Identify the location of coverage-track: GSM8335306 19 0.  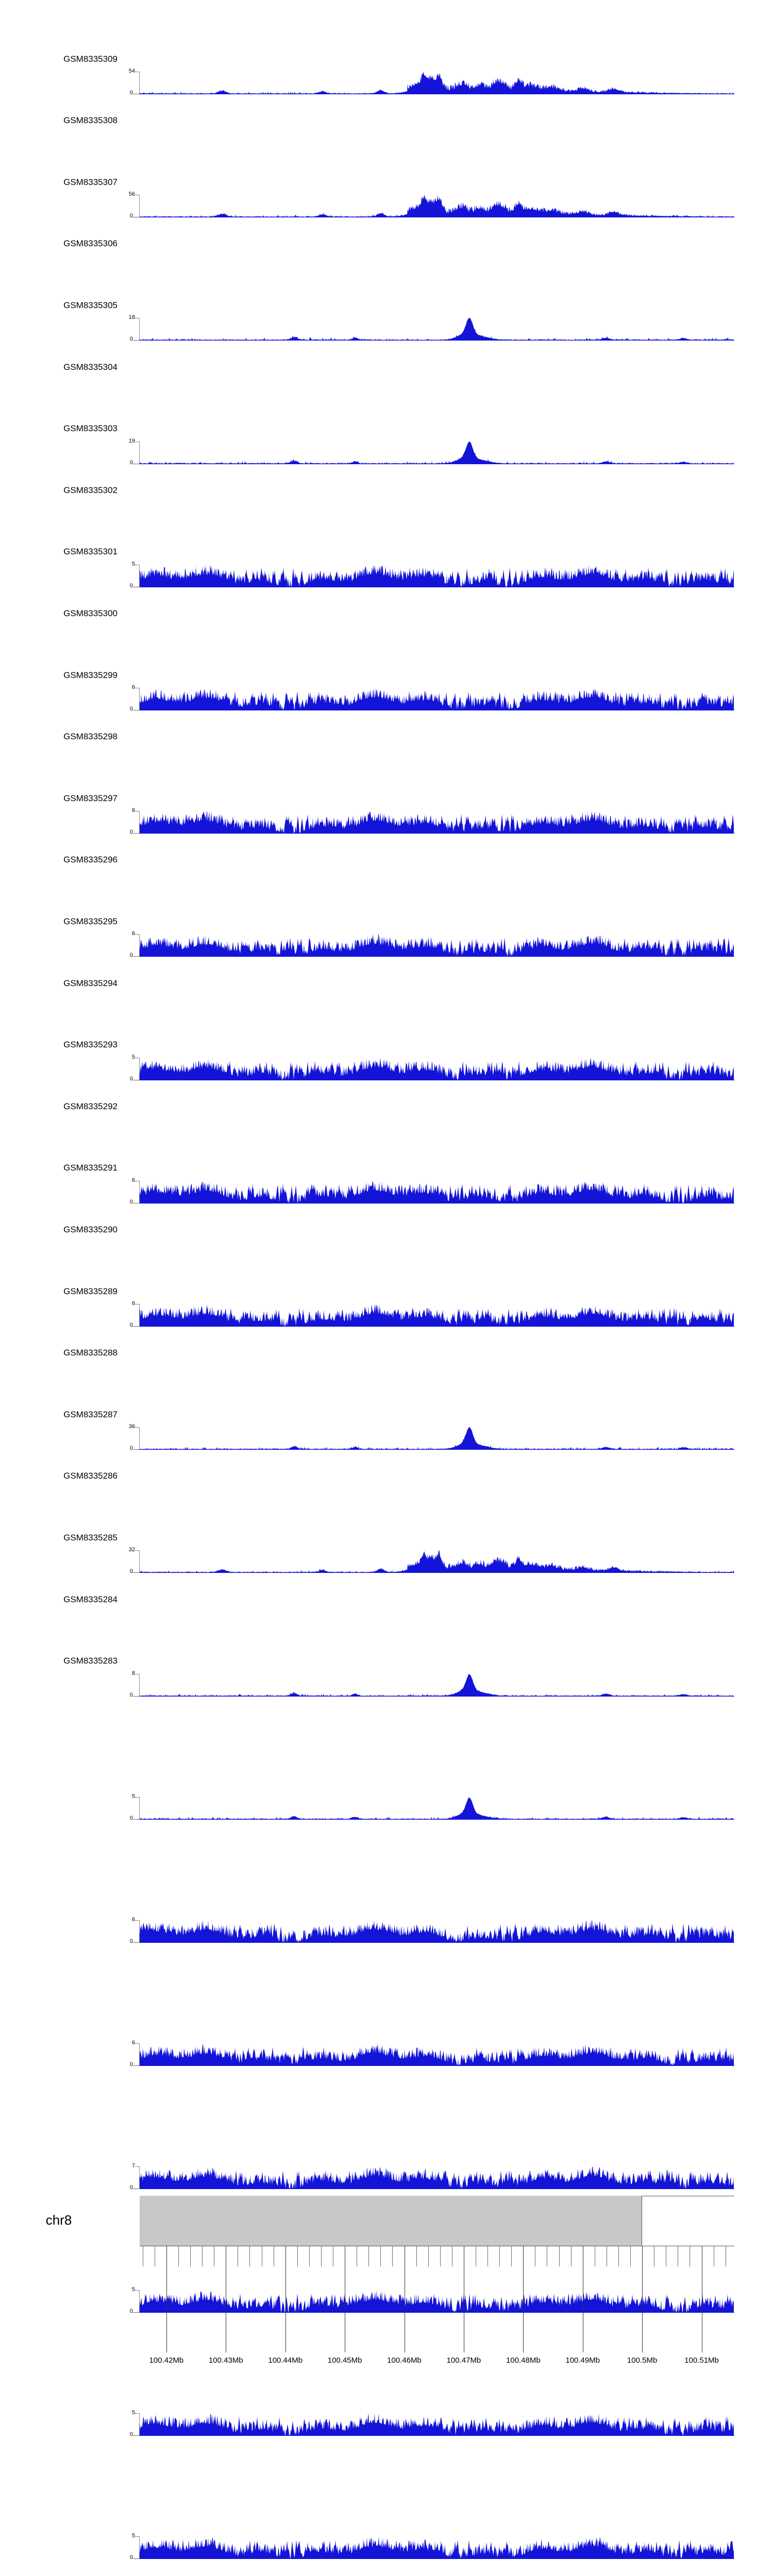
(386, 337).